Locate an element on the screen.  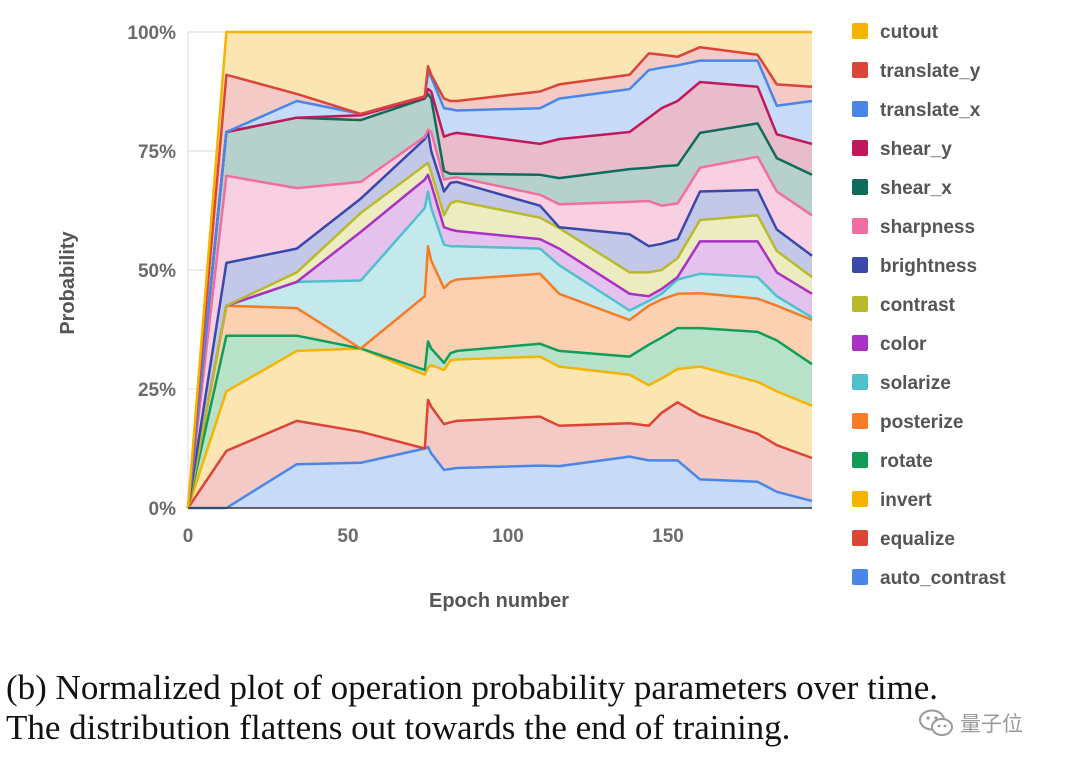
legend-label-shear-x: shear_x is located at coordinates (916, 188).